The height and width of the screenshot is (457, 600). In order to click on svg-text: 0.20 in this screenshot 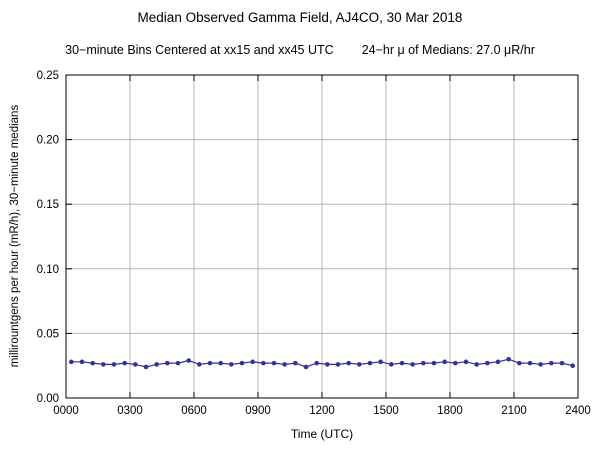, I will do `click(48, 141)`.